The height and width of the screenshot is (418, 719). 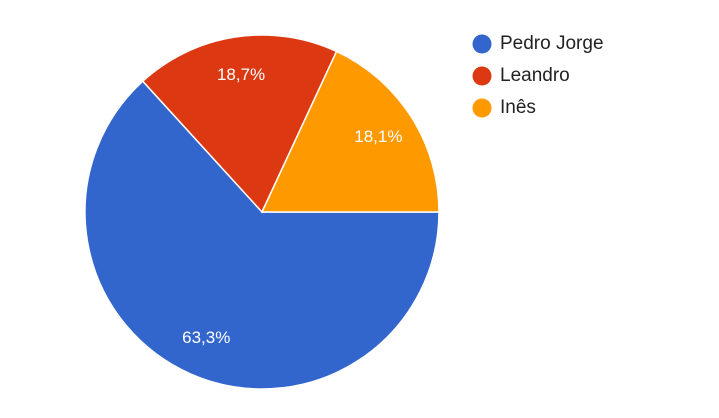 I want to click on legend-label: Inês, so click(x=518, y=107).